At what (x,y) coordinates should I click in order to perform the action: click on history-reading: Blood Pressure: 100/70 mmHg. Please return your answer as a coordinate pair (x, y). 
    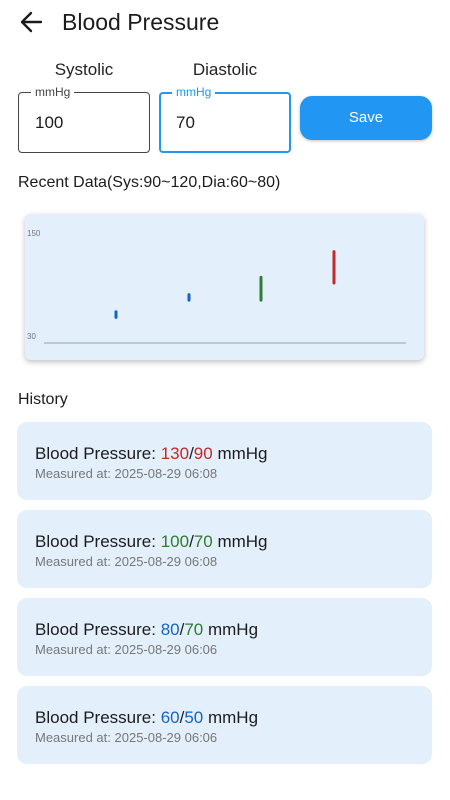
    Looking at the image, I should click on (151, 542).